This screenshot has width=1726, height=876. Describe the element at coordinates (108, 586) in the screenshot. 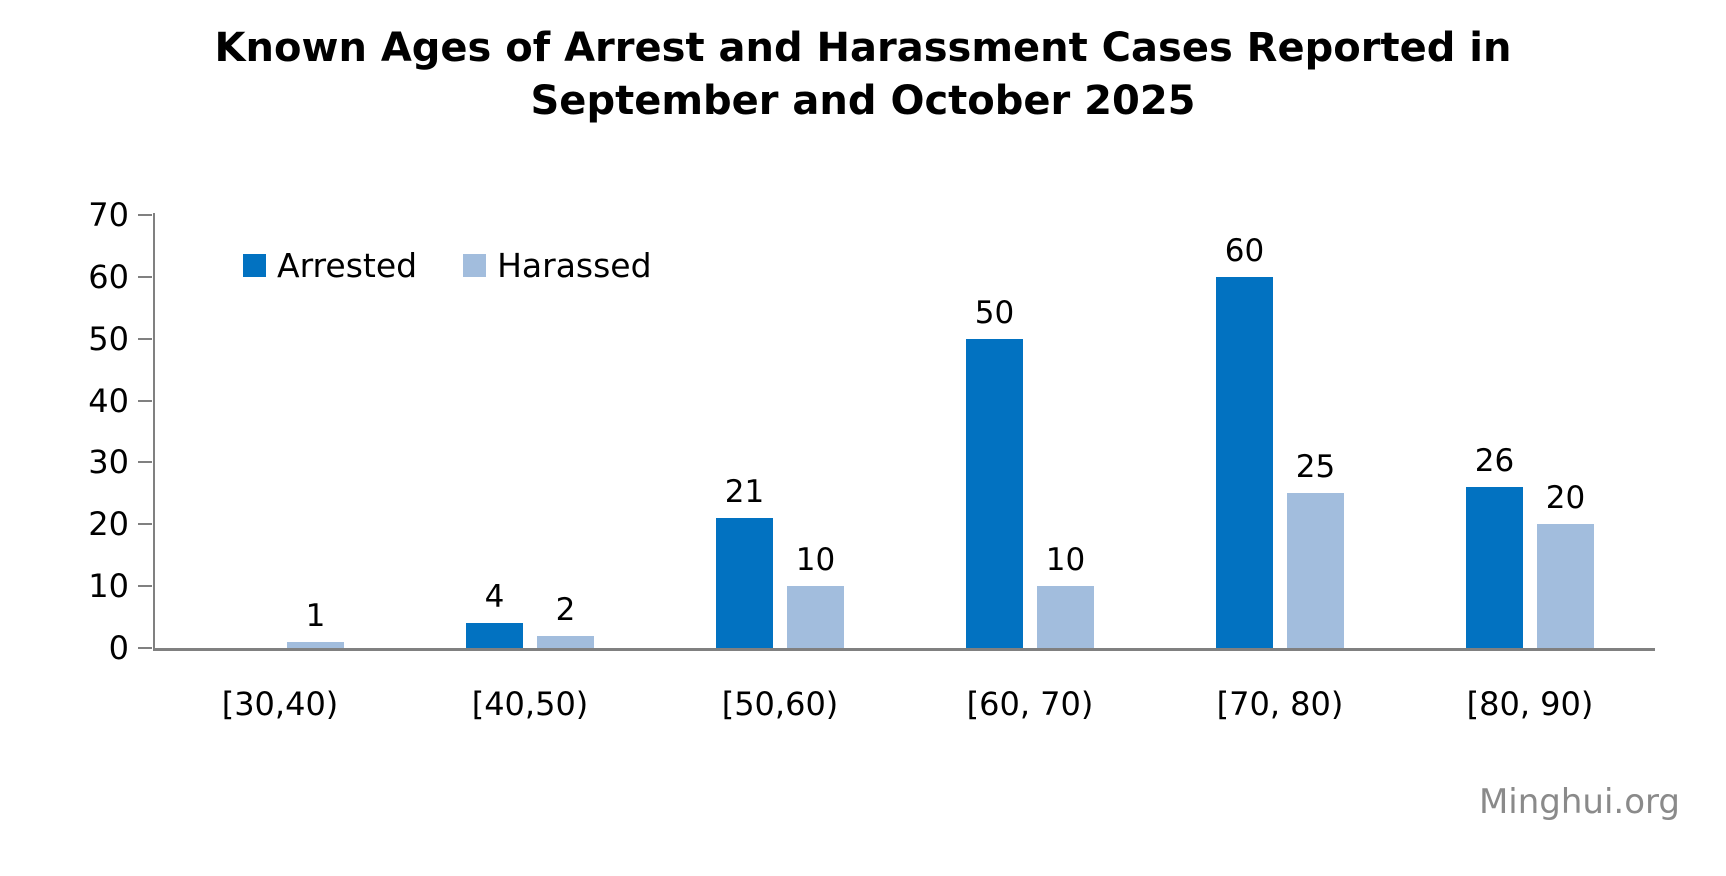

I see `y-tick-label: 10` at that location.